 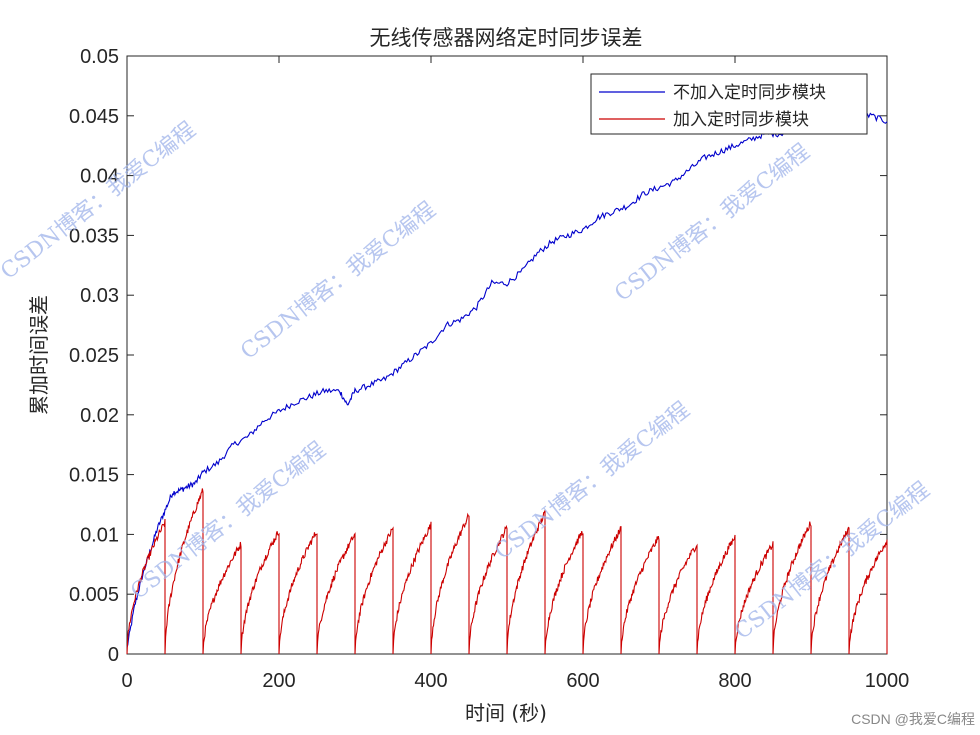 What do you see at coordinates (99, 177) in the screenshot?
I see `y-tick-label: 0.04` at bounding box center [99, 177].